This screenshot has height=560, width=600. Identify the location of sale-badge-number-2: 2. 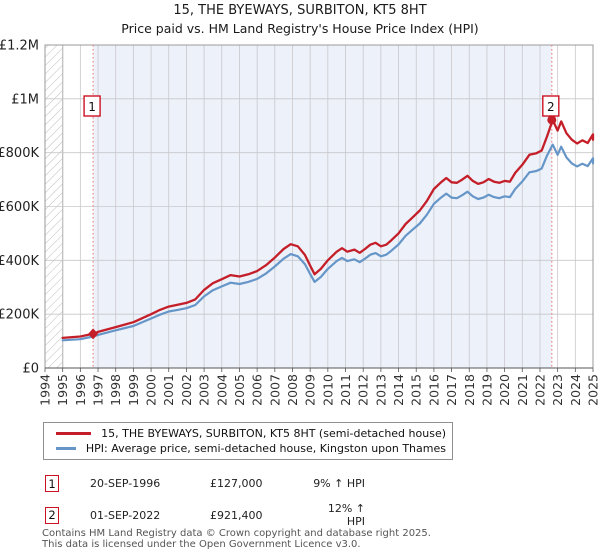
(551, 107).